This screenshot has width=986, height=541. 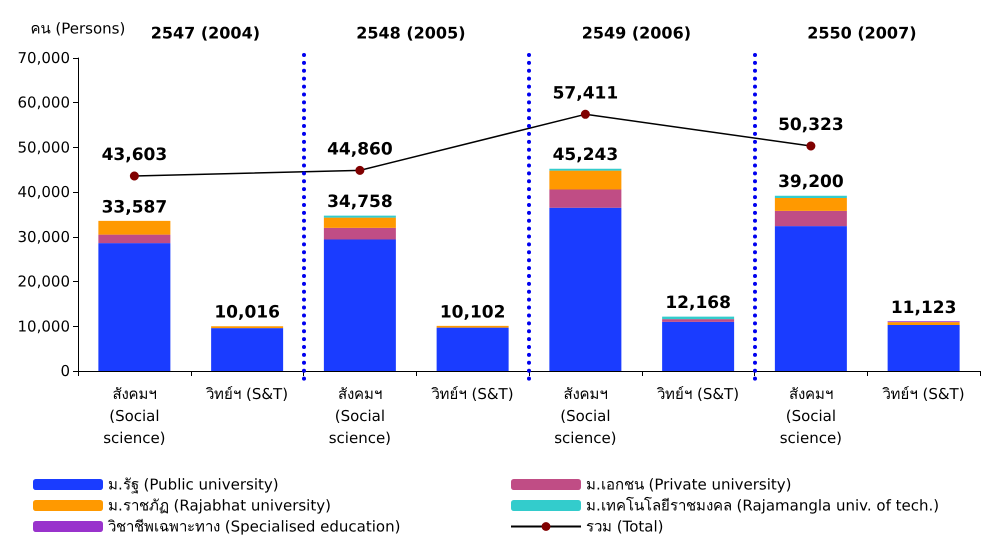 What do you see at coordinates (44, 103) in the screenshot?
I see `y-tick-label: 60,000` at bounding box center [44, 103].